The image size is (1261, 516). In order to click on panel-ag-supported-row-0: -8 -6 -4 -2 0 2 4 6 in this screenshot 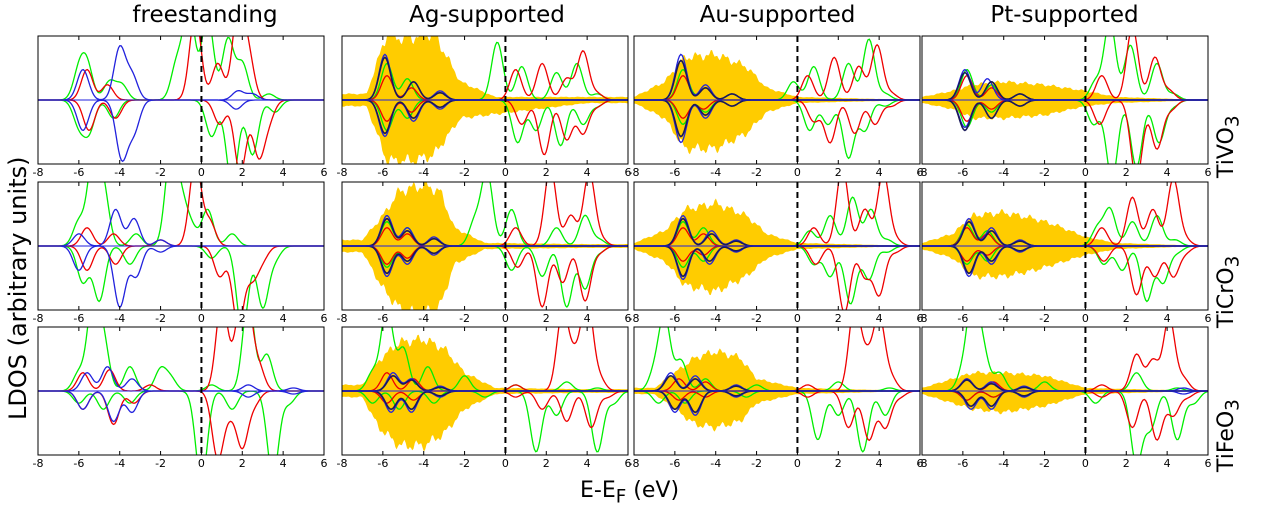, I will do `click(484, 107)`.